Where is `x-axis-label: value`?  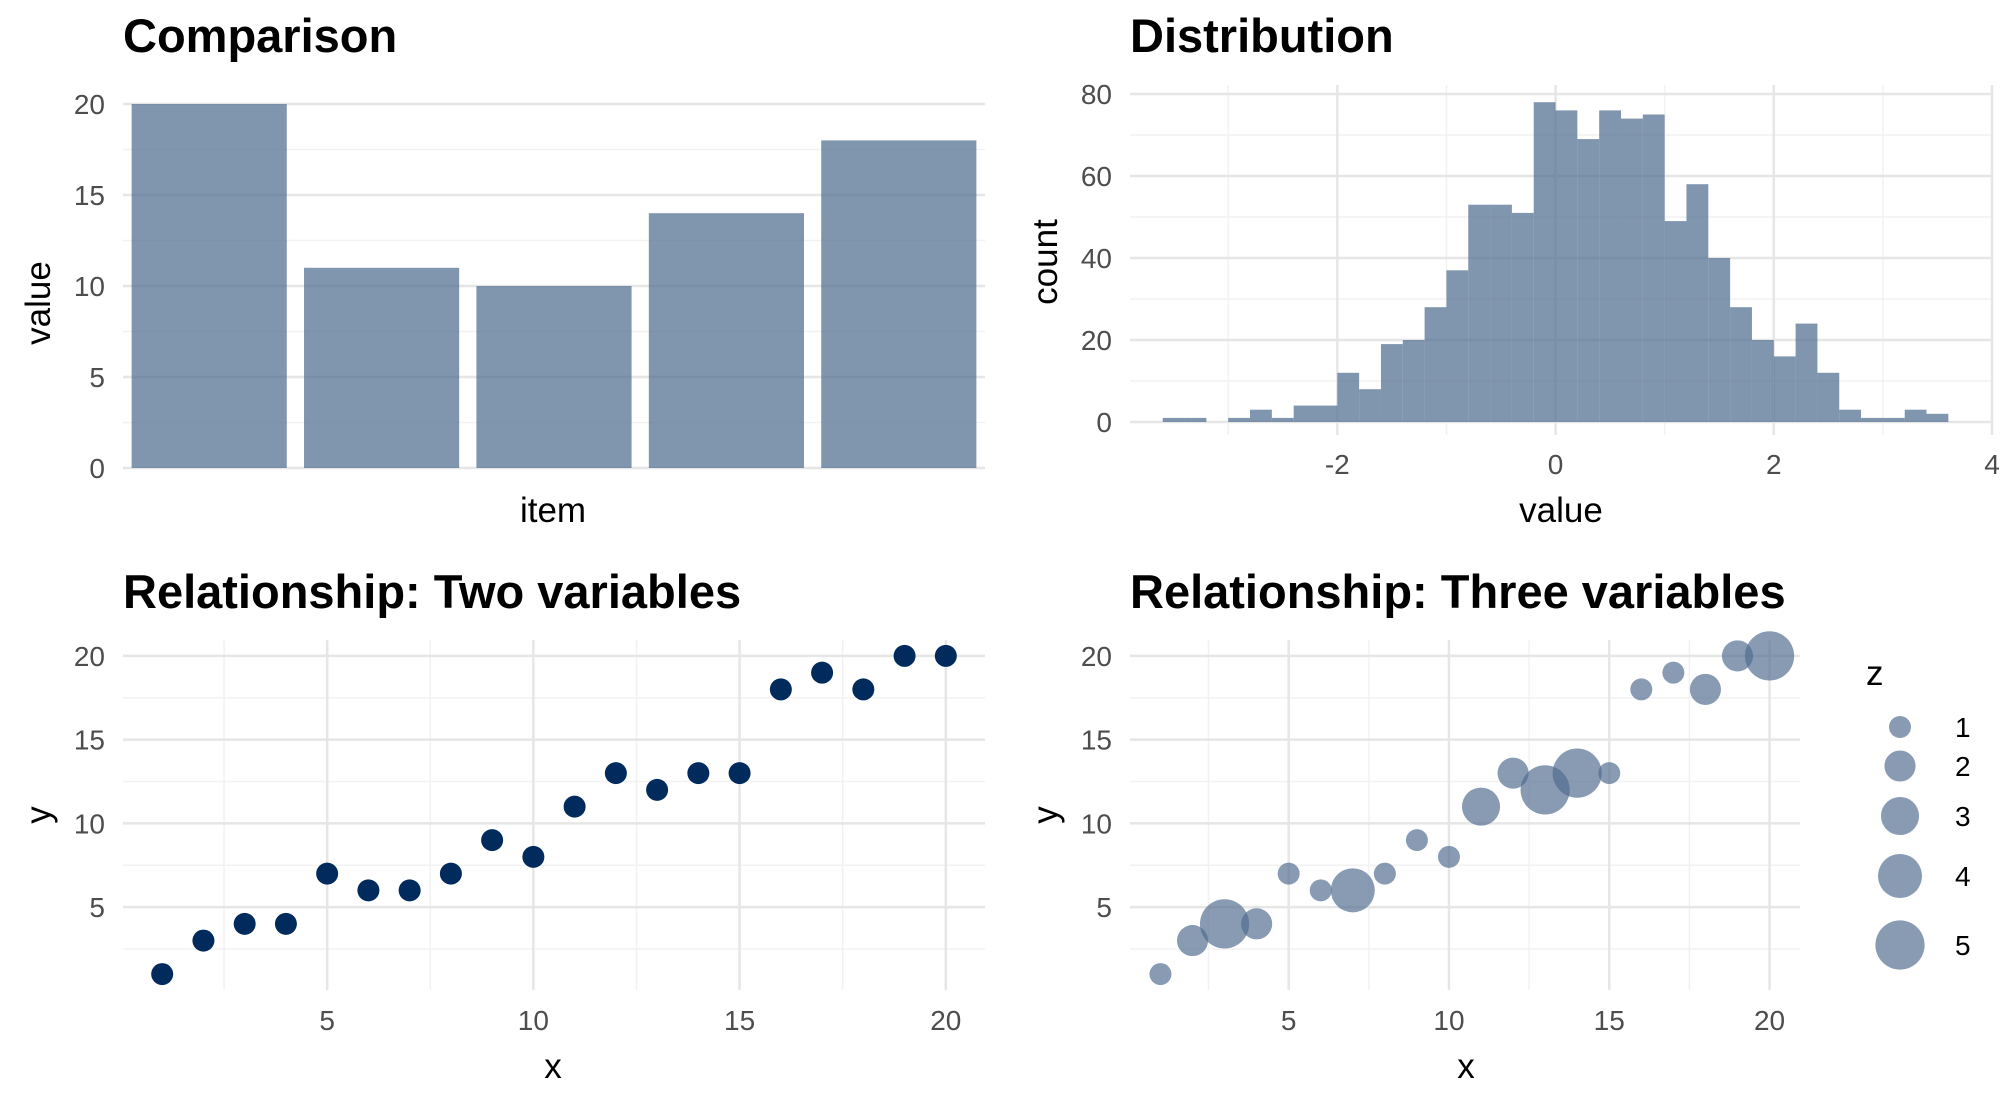
x-axis-label: value is located at coordinates (1561, 510).